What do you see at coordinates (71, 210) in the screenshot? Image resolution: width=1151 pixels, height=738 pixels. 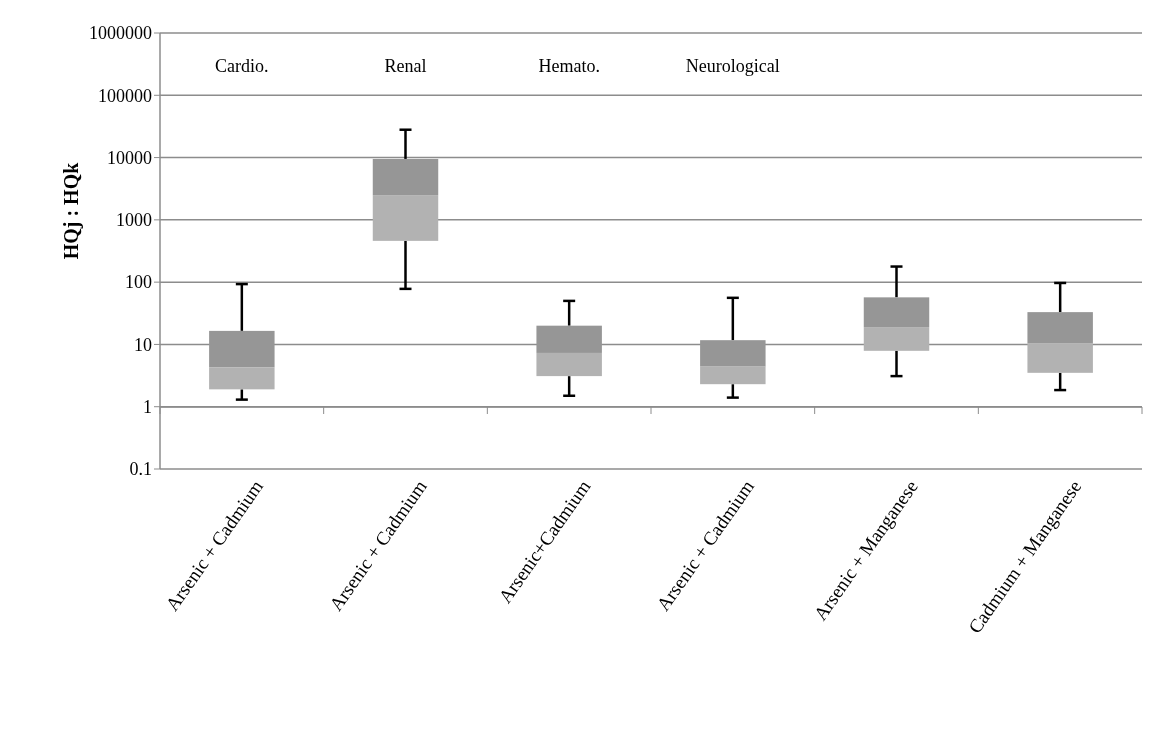 I see `y-axis-title: HQj : HQk` at bounding box center [71, 210].